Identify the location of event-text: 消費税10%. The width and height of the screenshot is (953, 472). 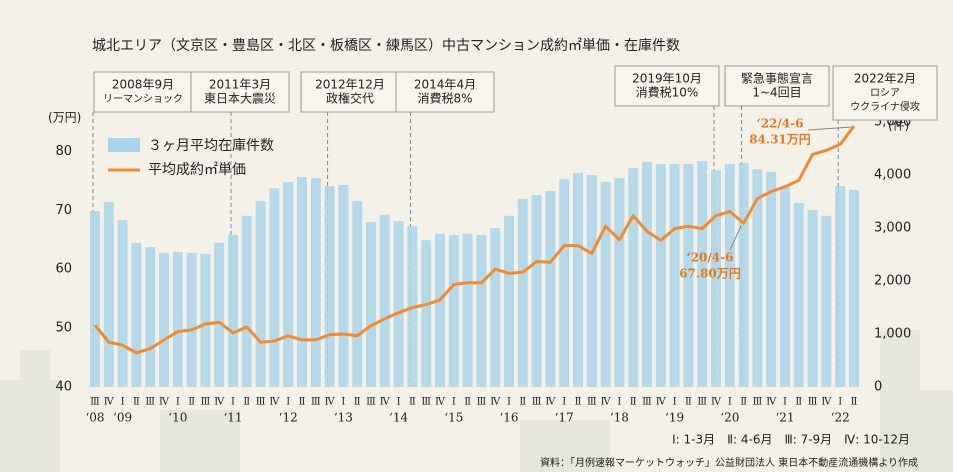
(667, 92).